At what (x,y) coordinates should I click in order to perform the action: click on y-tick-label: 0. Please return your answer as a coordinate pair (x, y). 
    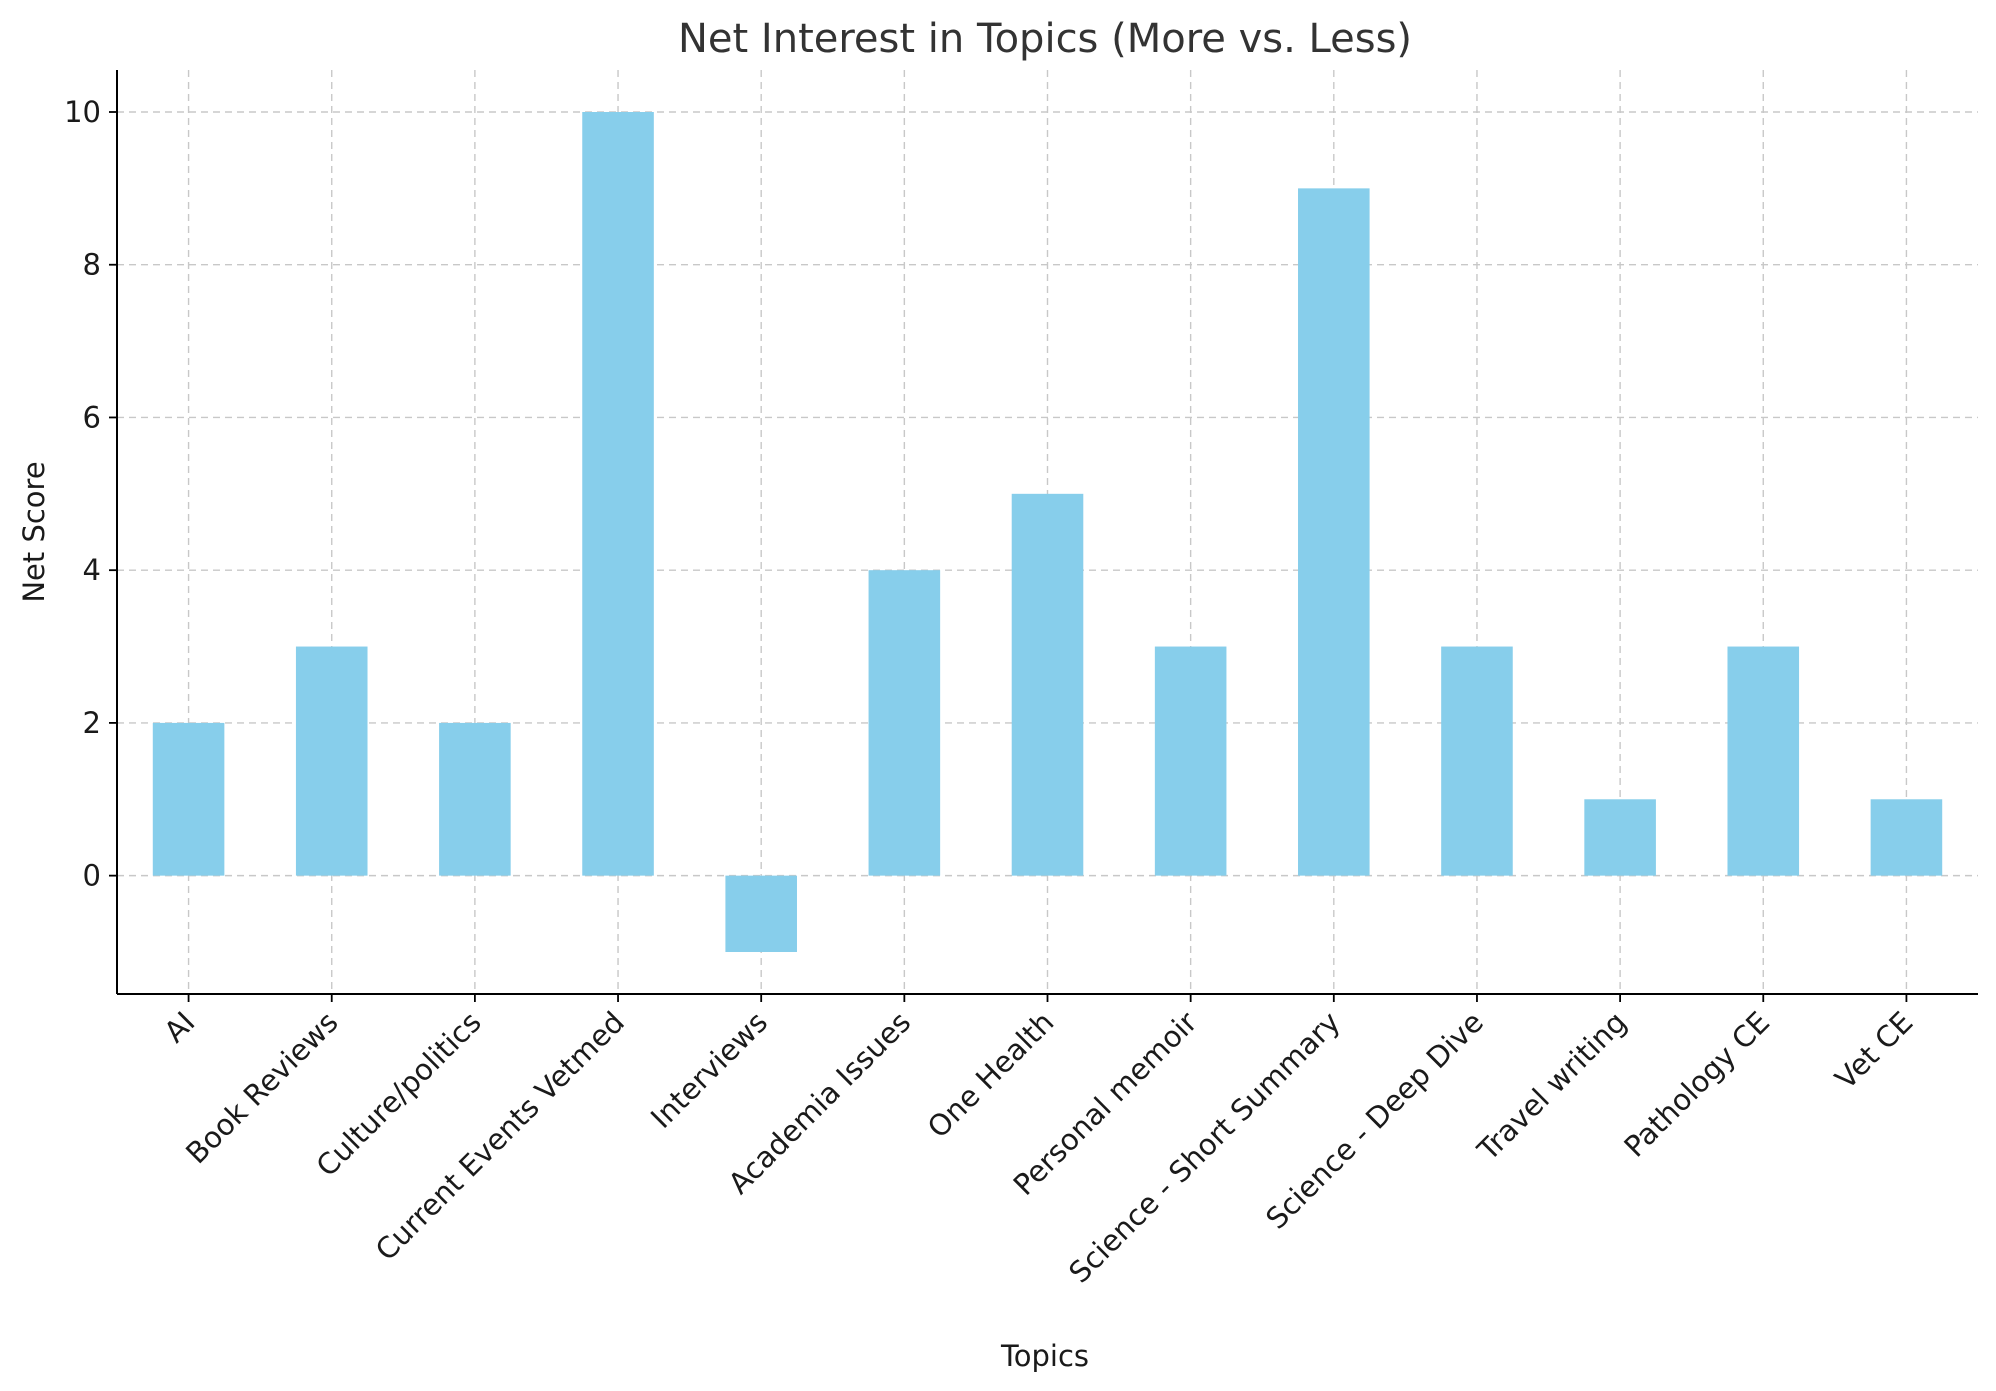
    Looking at the image, I should click on (92, 876).